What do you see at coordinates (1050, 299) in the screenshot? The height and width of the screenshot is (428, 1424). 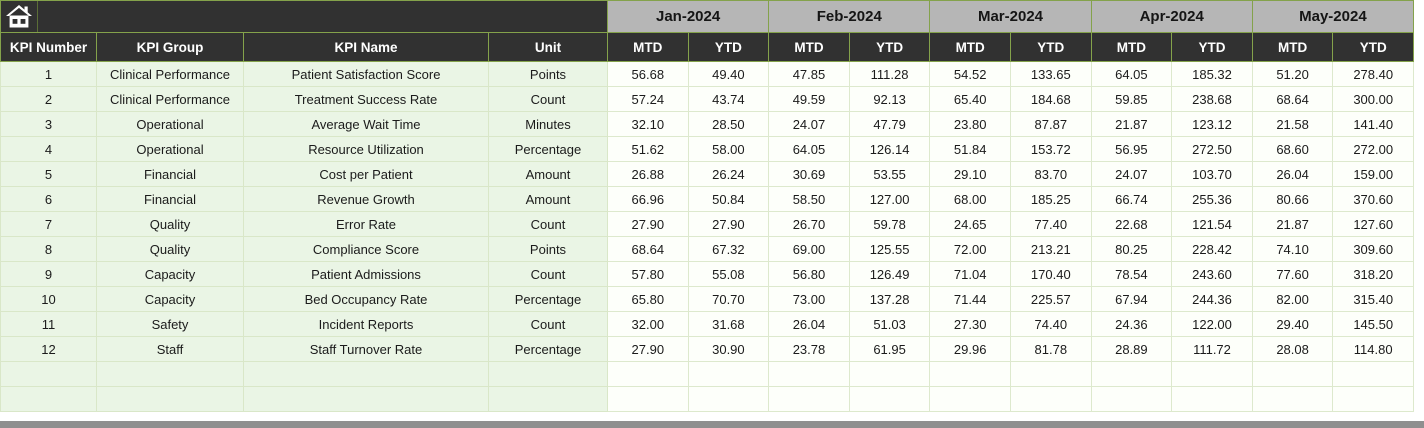 I see `cell-value: 225.57` at bounding box center [1050, 299].